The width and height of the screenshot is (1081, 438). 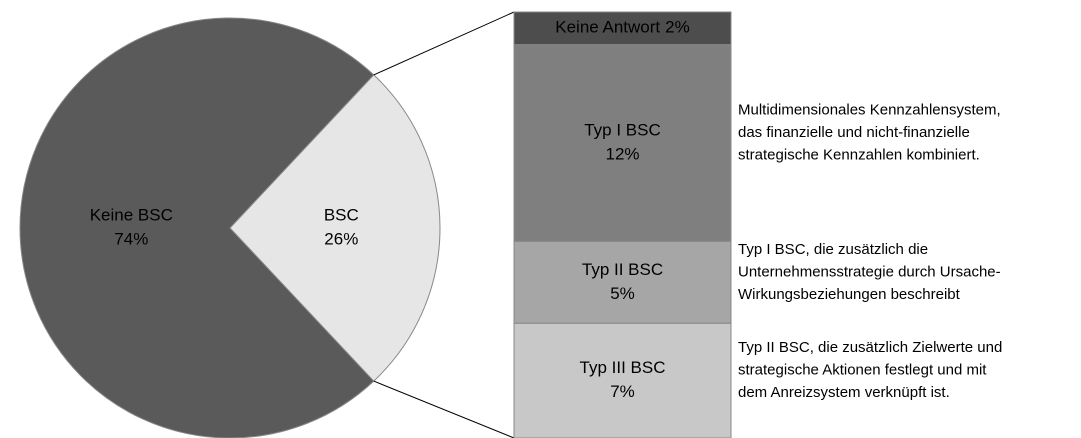 I want to click on description-line: dem Anreizsystem verknüpft ist., so click(x=844, y=392).